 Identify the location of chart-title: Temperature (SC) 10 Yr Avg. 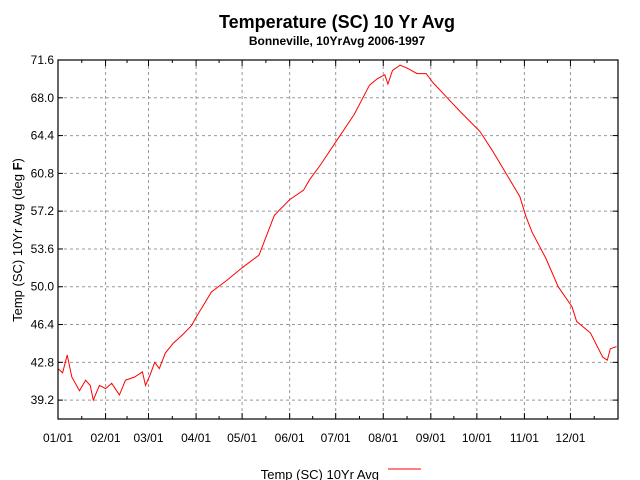
(337, 22).